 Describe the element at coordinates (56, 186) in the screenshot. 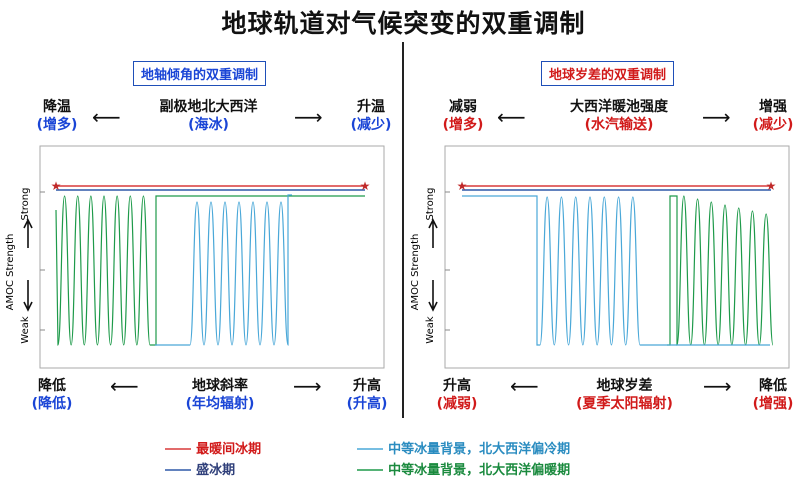

I see `left-star-start-icon: ★` at that location.